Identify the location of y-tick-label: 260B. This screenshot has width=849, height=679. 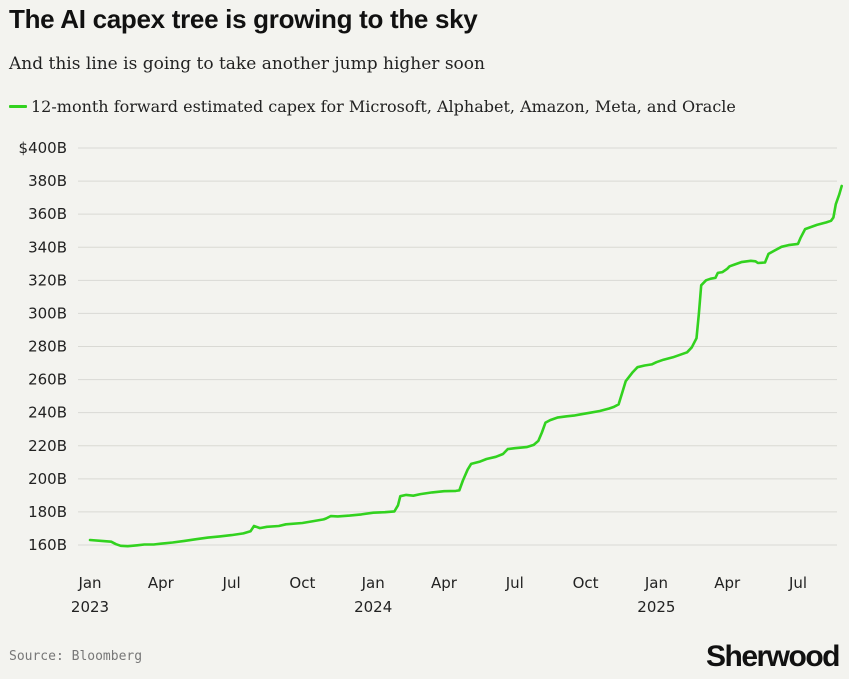
(47, 380).